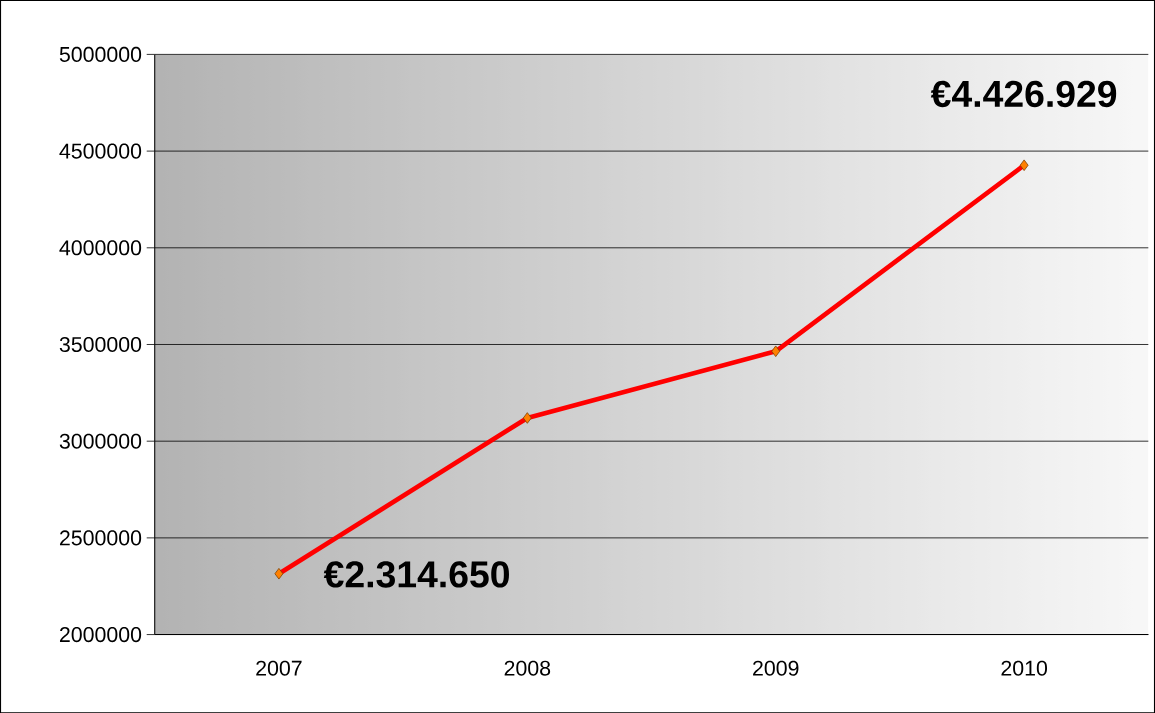 The height and width of the screenshot is (713, 1155). Describe the element at coordinates (279, 668) in the screenshot. I see `x-tick-label: 2007` at that location.